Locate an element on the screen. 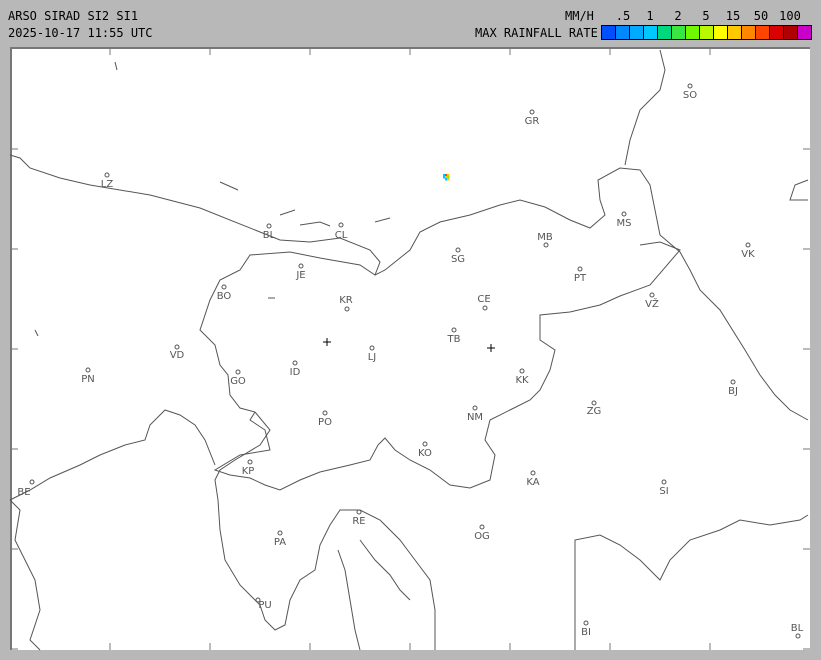 Image resolution: width=821 pixels, height=660 pixels. legend-tick: 50 is located at coordinates (761, 16).